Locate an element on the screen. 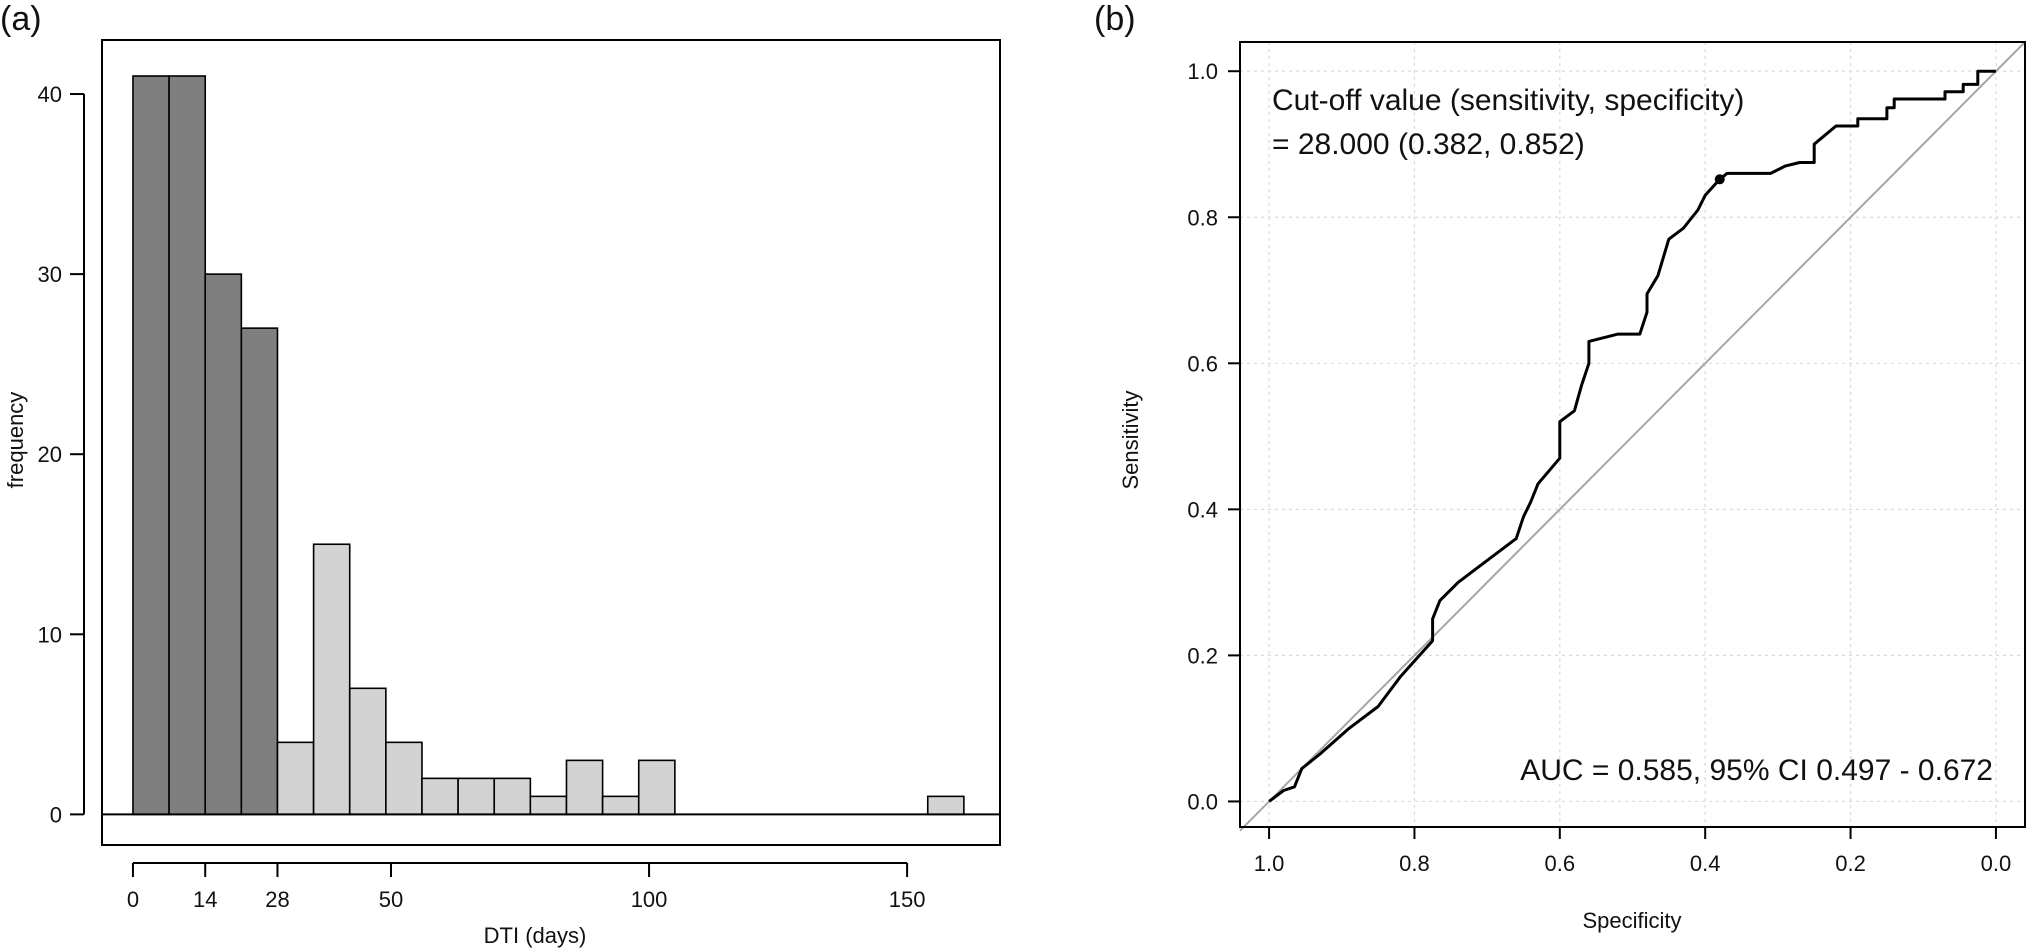 The width and height of the screenshot is (2029, 951). y-tick-label: 20 is located at coordinates (50, 454).